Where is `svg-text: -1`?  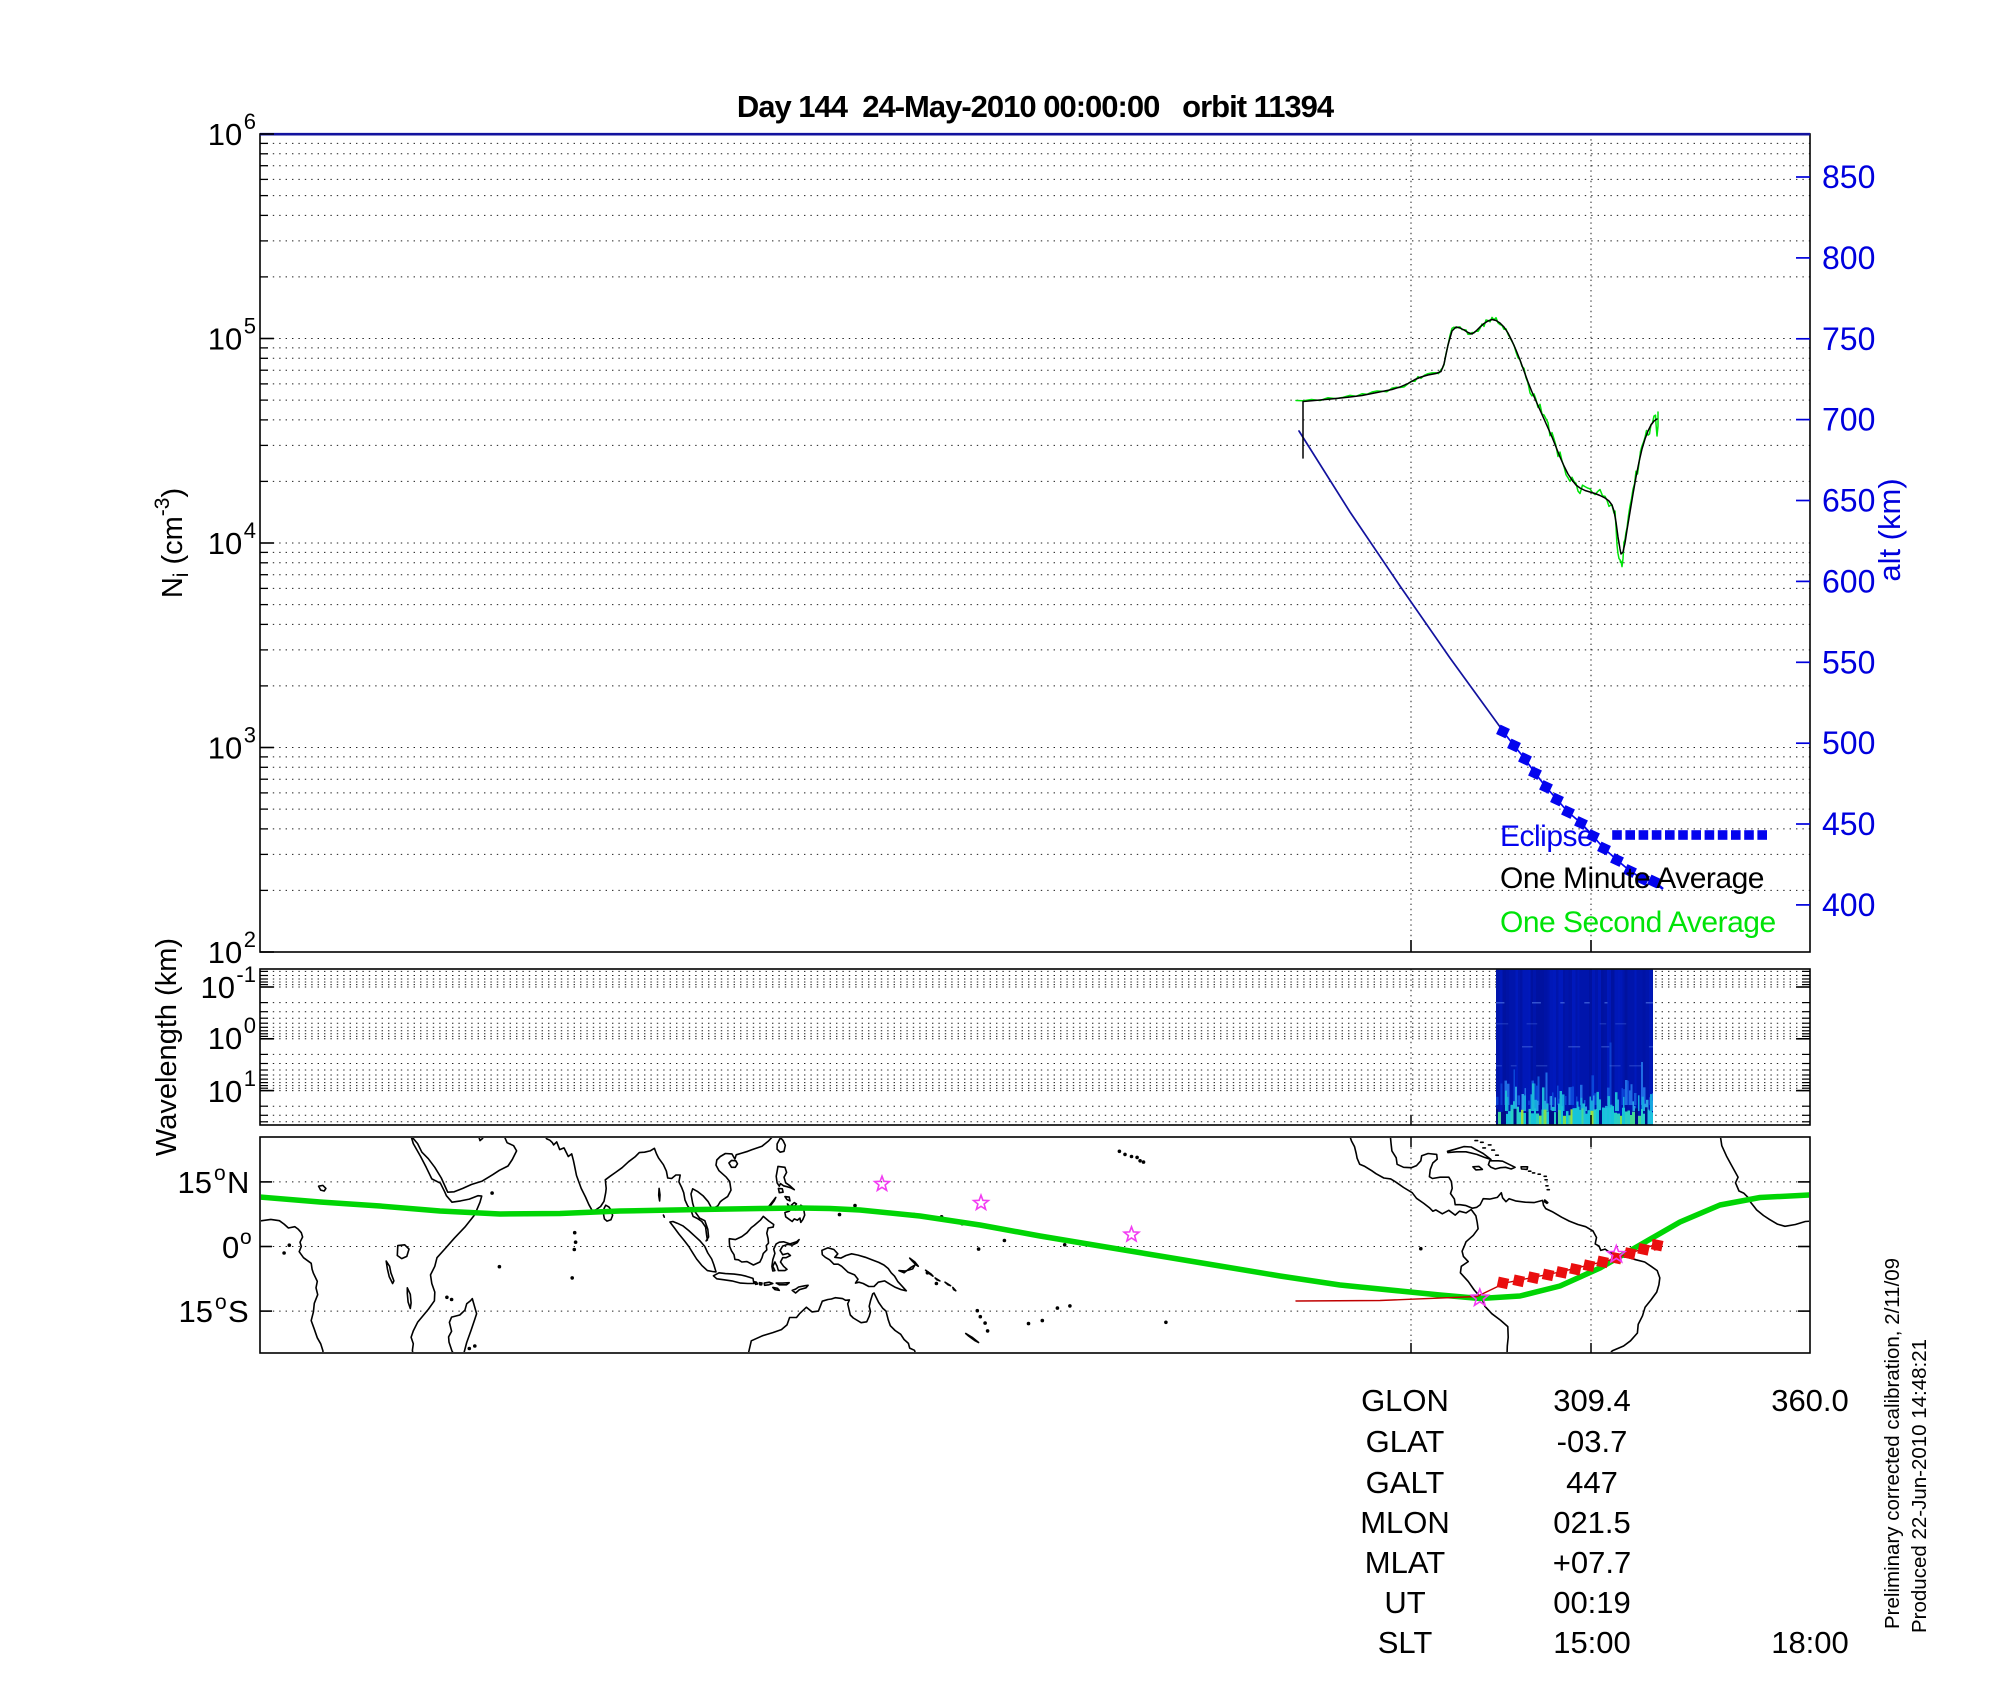
svg-text: -1 is located at coordinates (246, 974).